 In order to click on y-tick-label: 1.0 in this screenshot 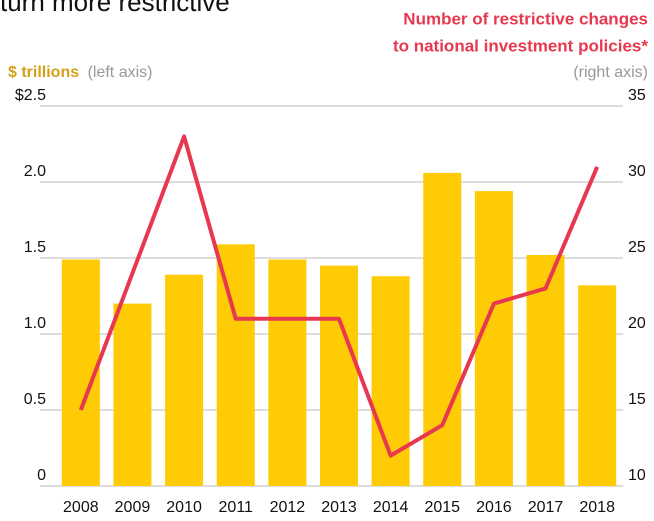, I will do `click(35, 323)`.